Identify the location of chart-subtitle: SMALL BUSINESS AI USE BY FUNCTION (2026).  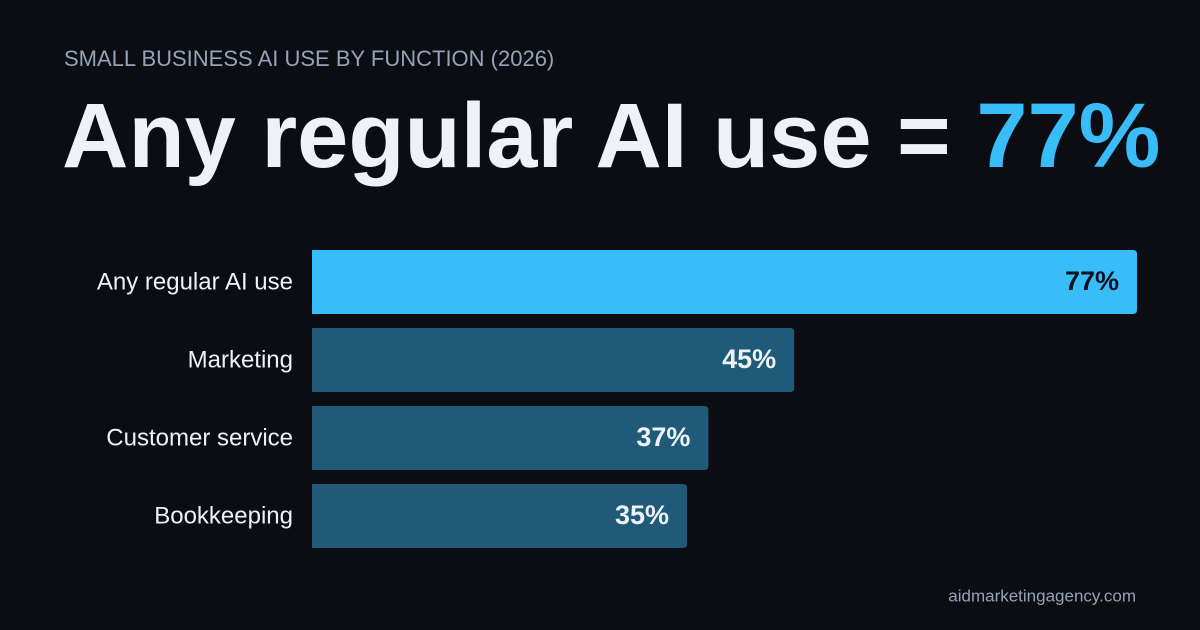
(309, 58).